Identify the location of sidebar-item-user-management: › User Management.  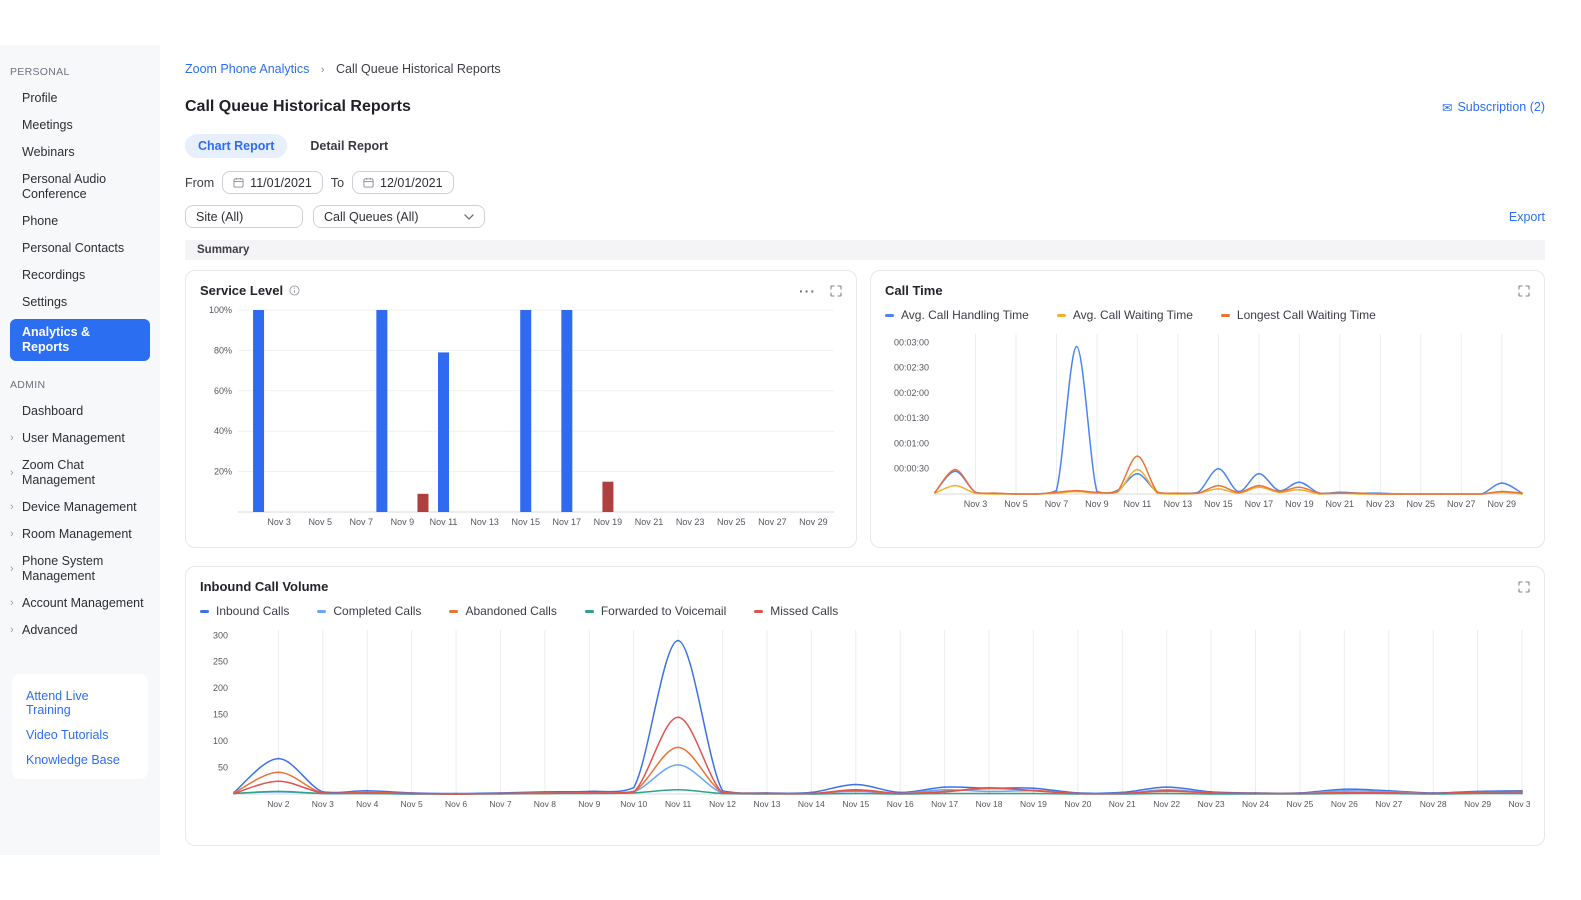
(80, 438).